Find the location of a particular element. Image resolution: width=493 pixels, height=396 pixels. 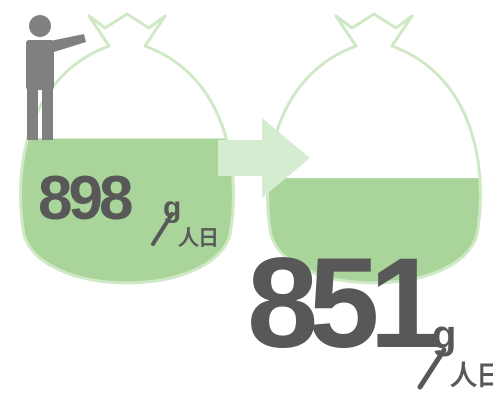

after-unit-g: g is located at coordinates (444, 335).